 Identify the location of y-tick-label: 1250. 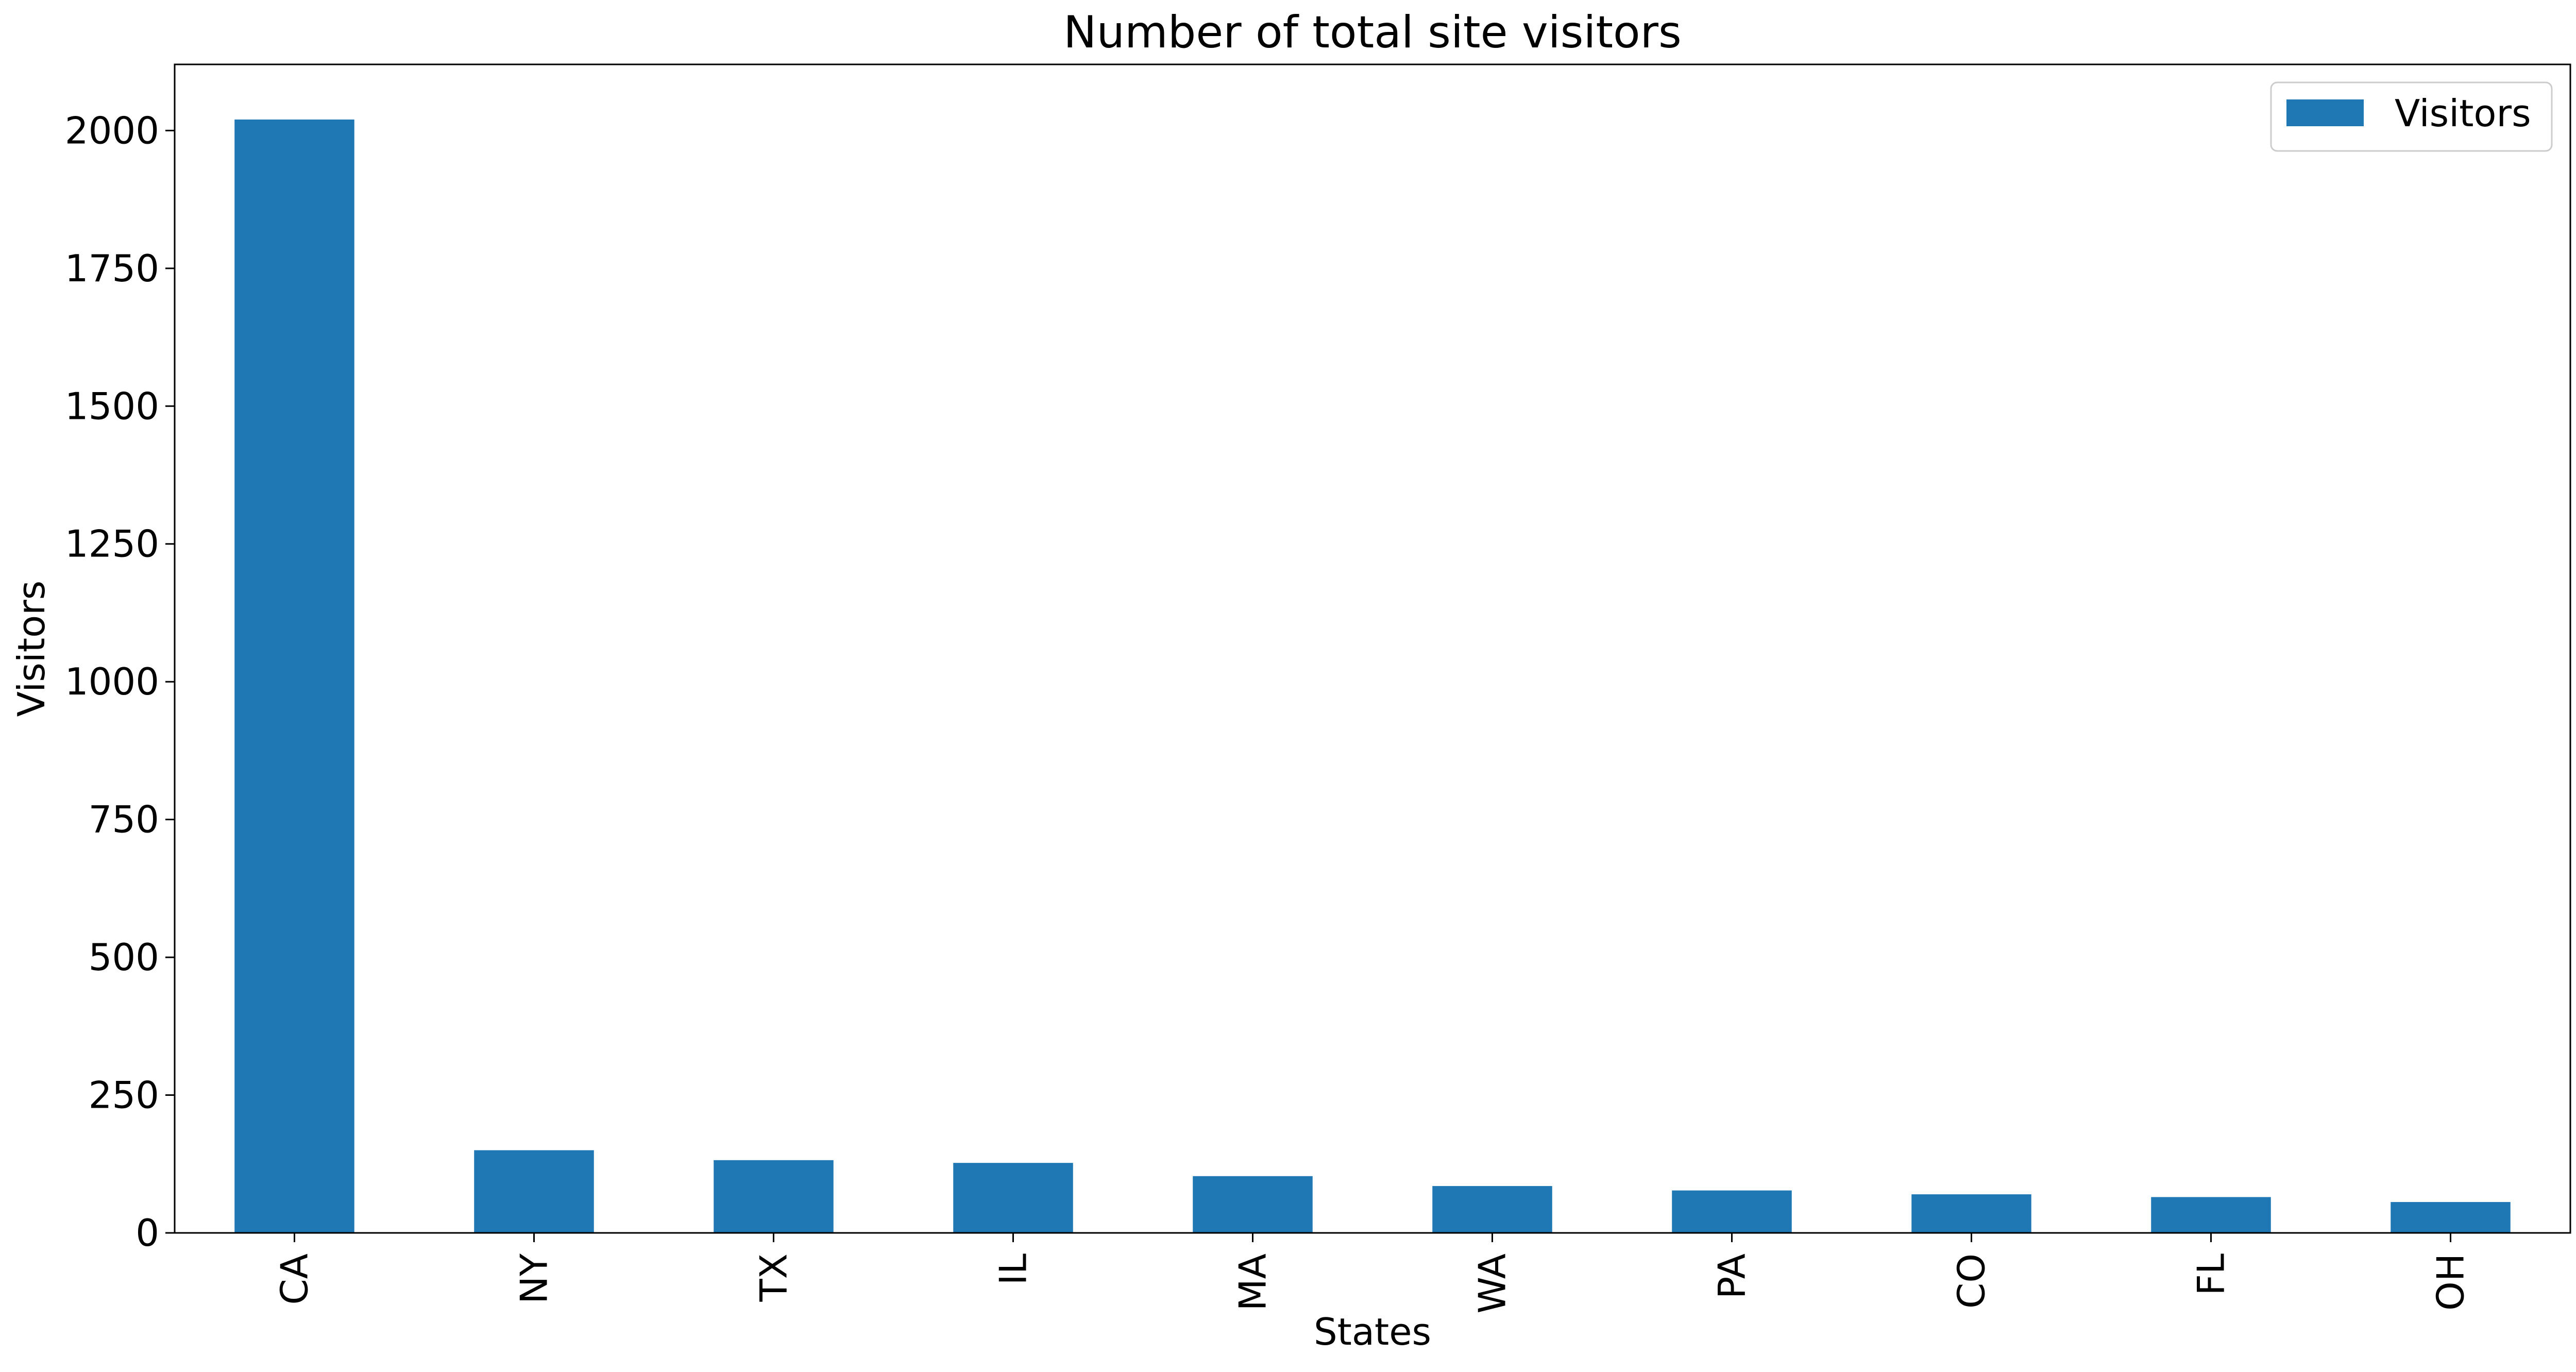
(112, 544).